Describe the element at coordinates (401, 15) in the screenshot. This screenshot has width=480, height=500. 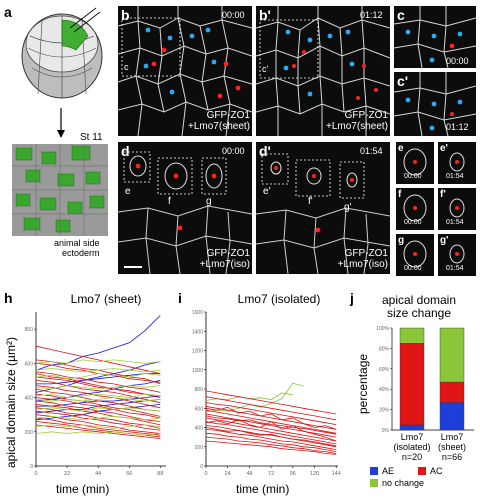
I see `panel-letter-c: c` at that location.